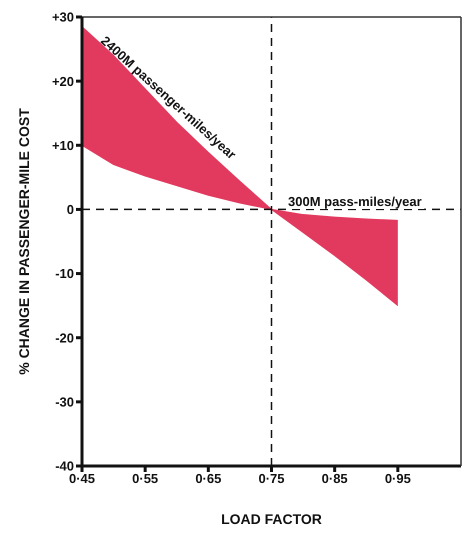 This screenshot has width=470, height=545. I want to click on x-tick-label: 0·85, so click(335, 478).